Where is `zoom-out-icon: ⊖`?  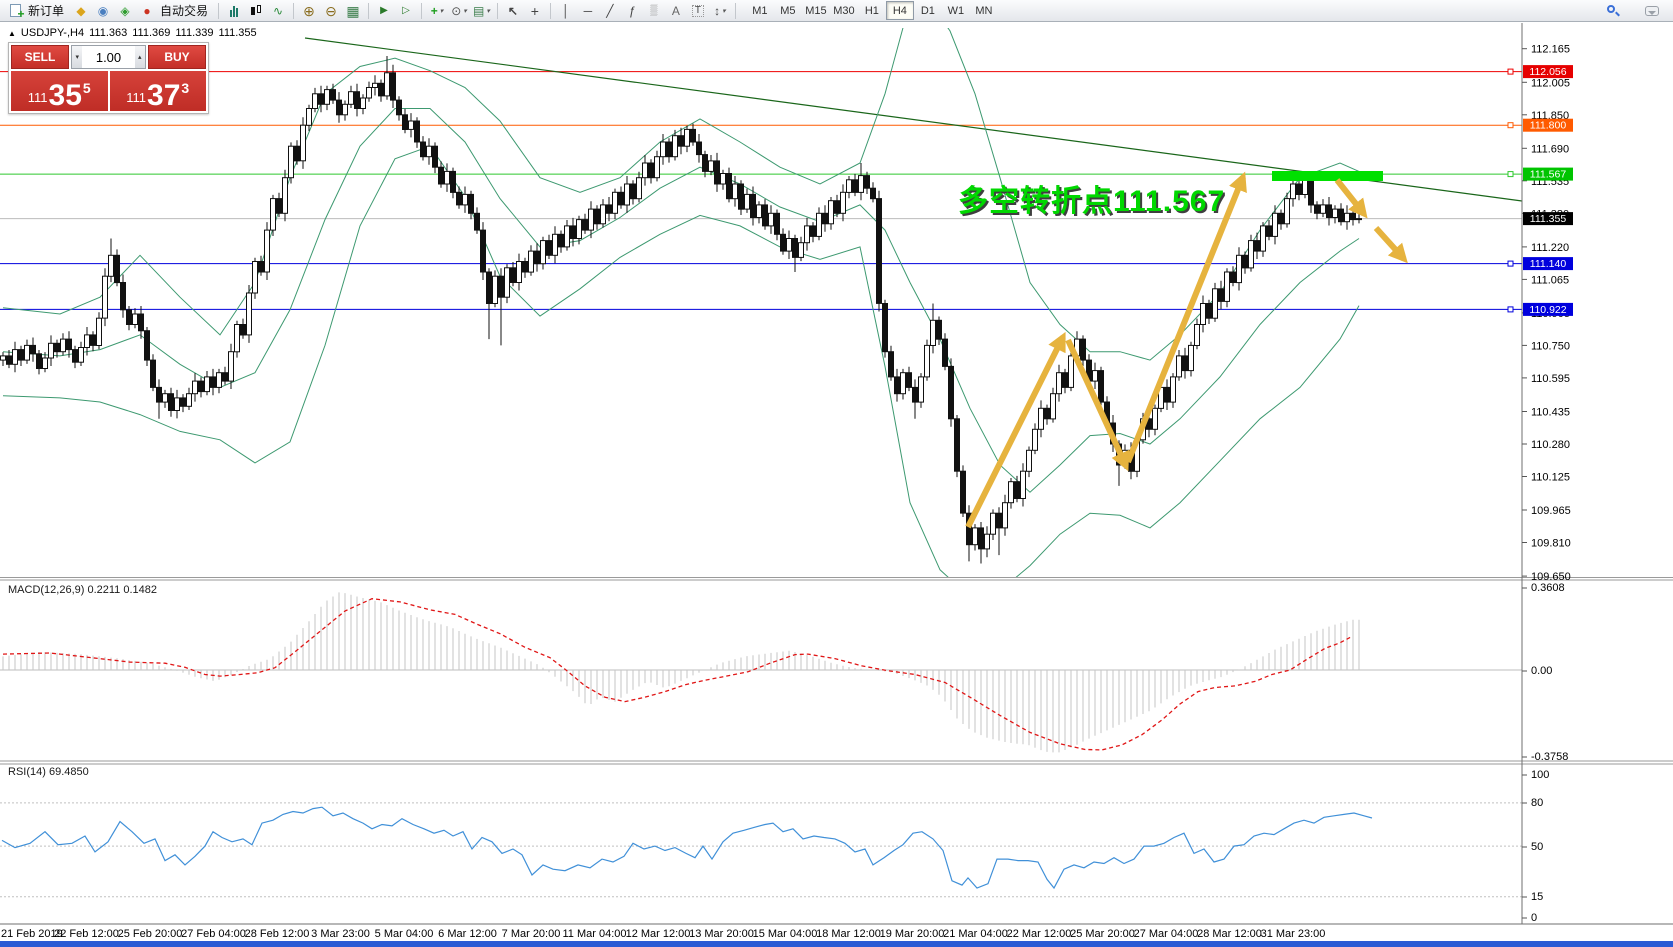
zoom-out-icon: ⊖ is located at coordinates (331, 10).